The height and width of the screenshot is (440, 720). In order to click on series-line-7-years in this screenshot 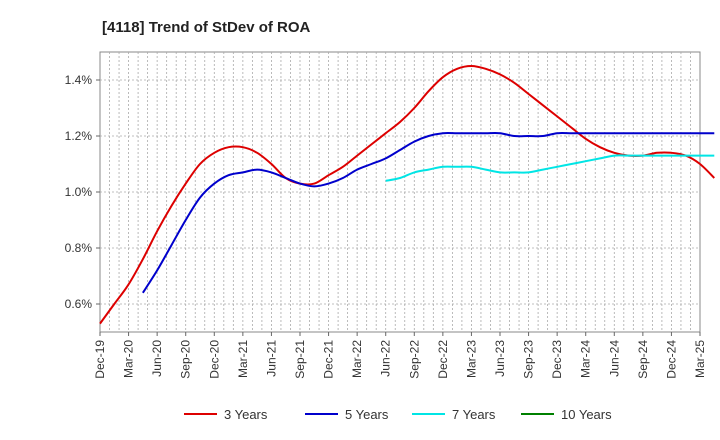, I will do `click(550, 168)`.